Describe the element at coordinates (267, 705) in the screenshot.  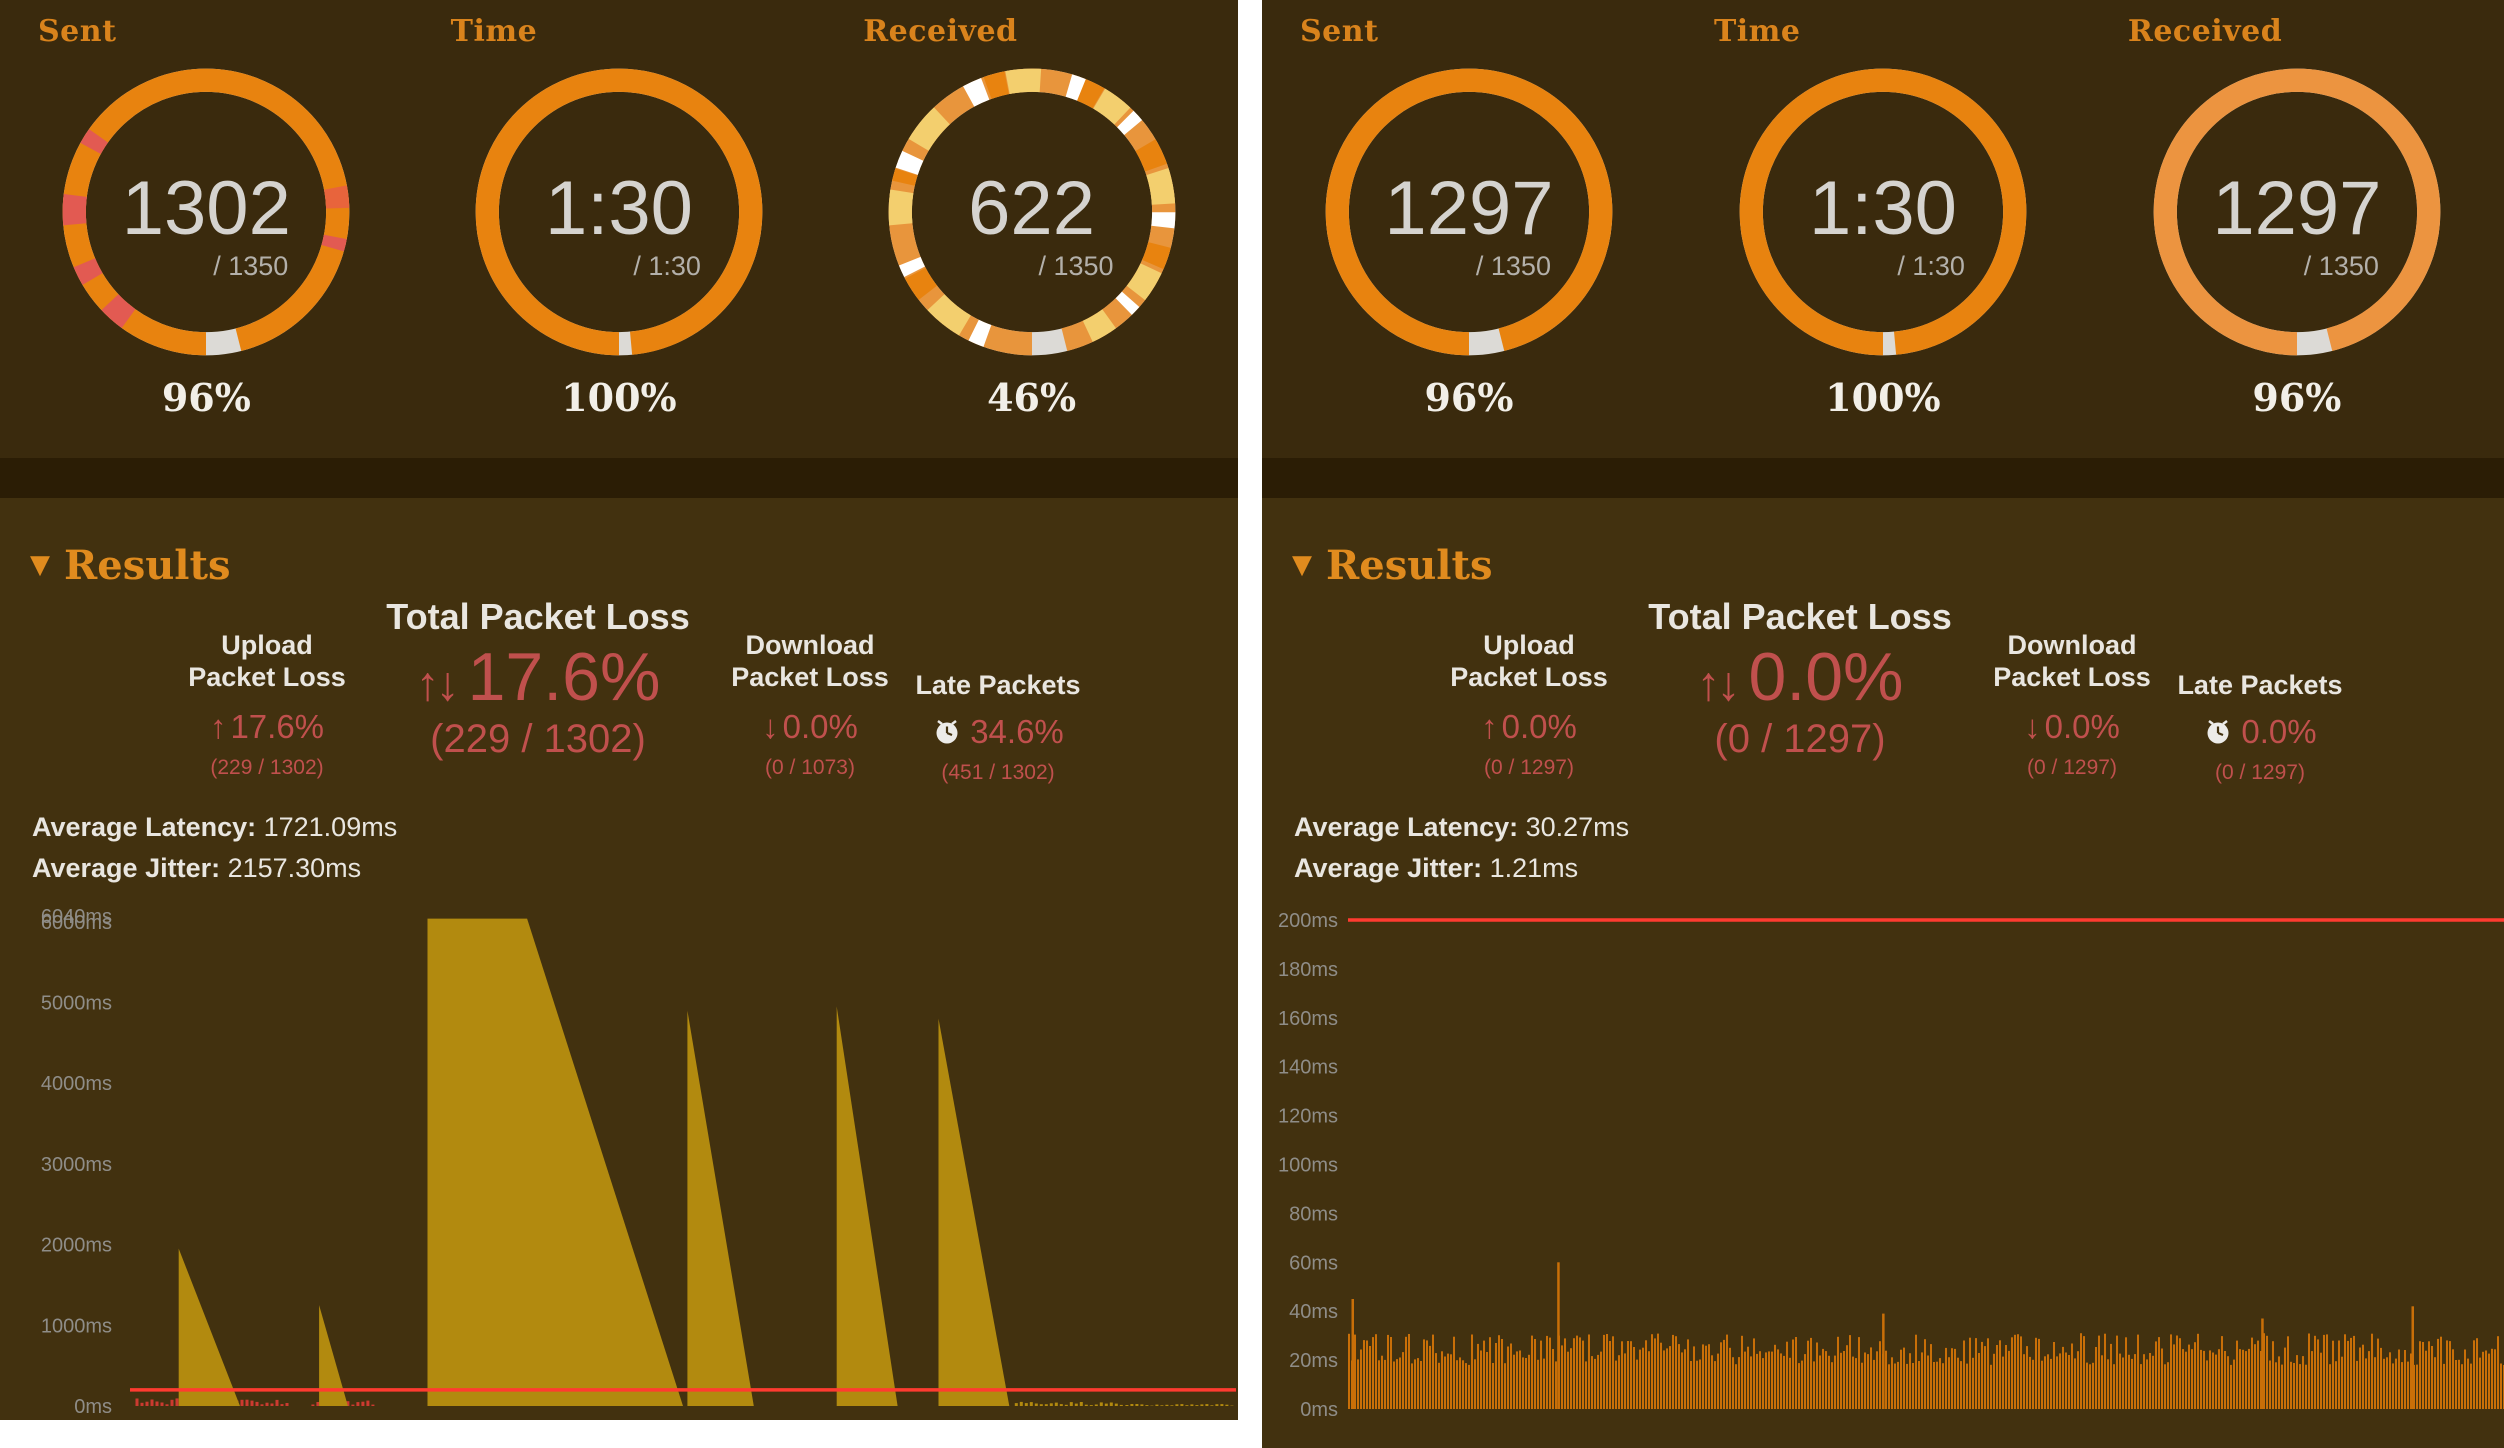
I see `upload-packet-loss-stat: Upload Packet Loss ↑ 17.6% (229 / 1302)` at that location.